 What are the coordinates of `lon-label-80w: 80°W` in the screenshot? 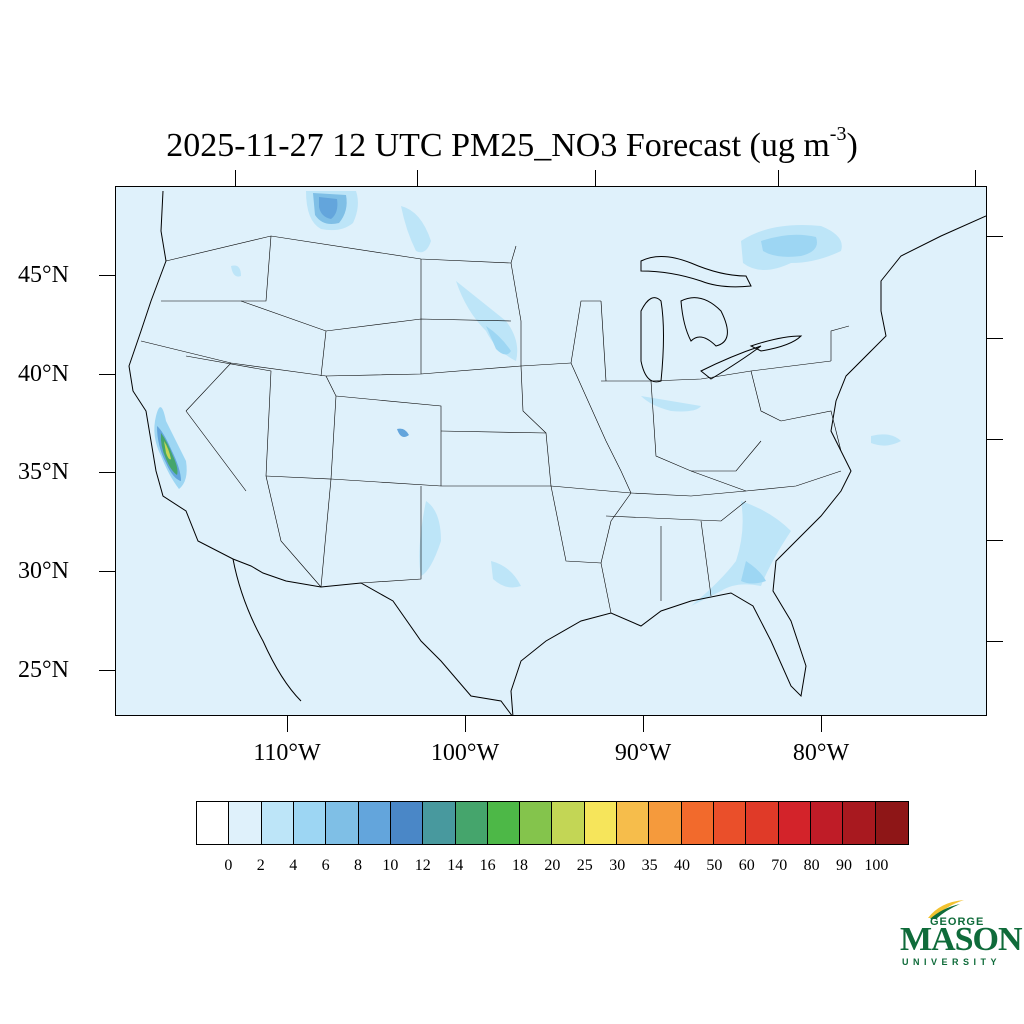 It's located at (821, 753).